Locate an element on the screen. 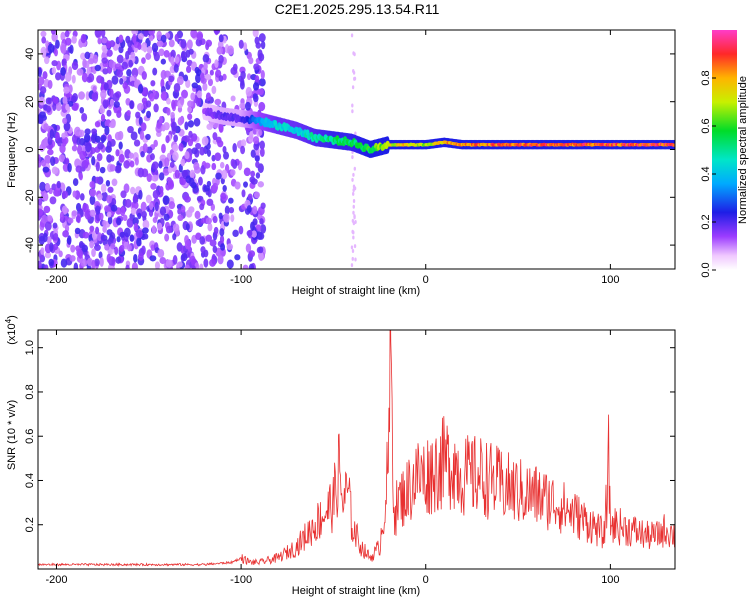 The height and width of the screenshot is (600, 750). spectrogram-x-axis-label: Height of straight line (km) is located at coordinates (356, 291).